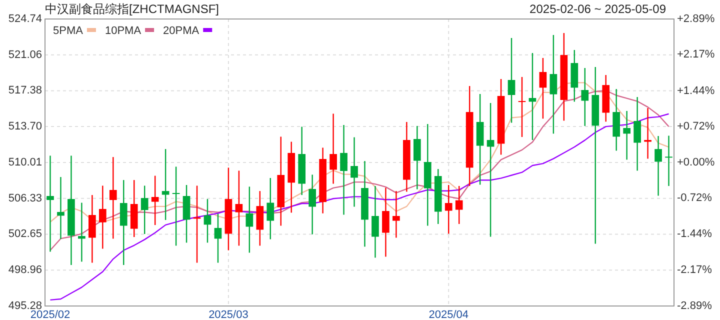 The width and height of the screenshot is (720, 320). I want to click on y2-tick-label: +0.00%, so click(696, 162).